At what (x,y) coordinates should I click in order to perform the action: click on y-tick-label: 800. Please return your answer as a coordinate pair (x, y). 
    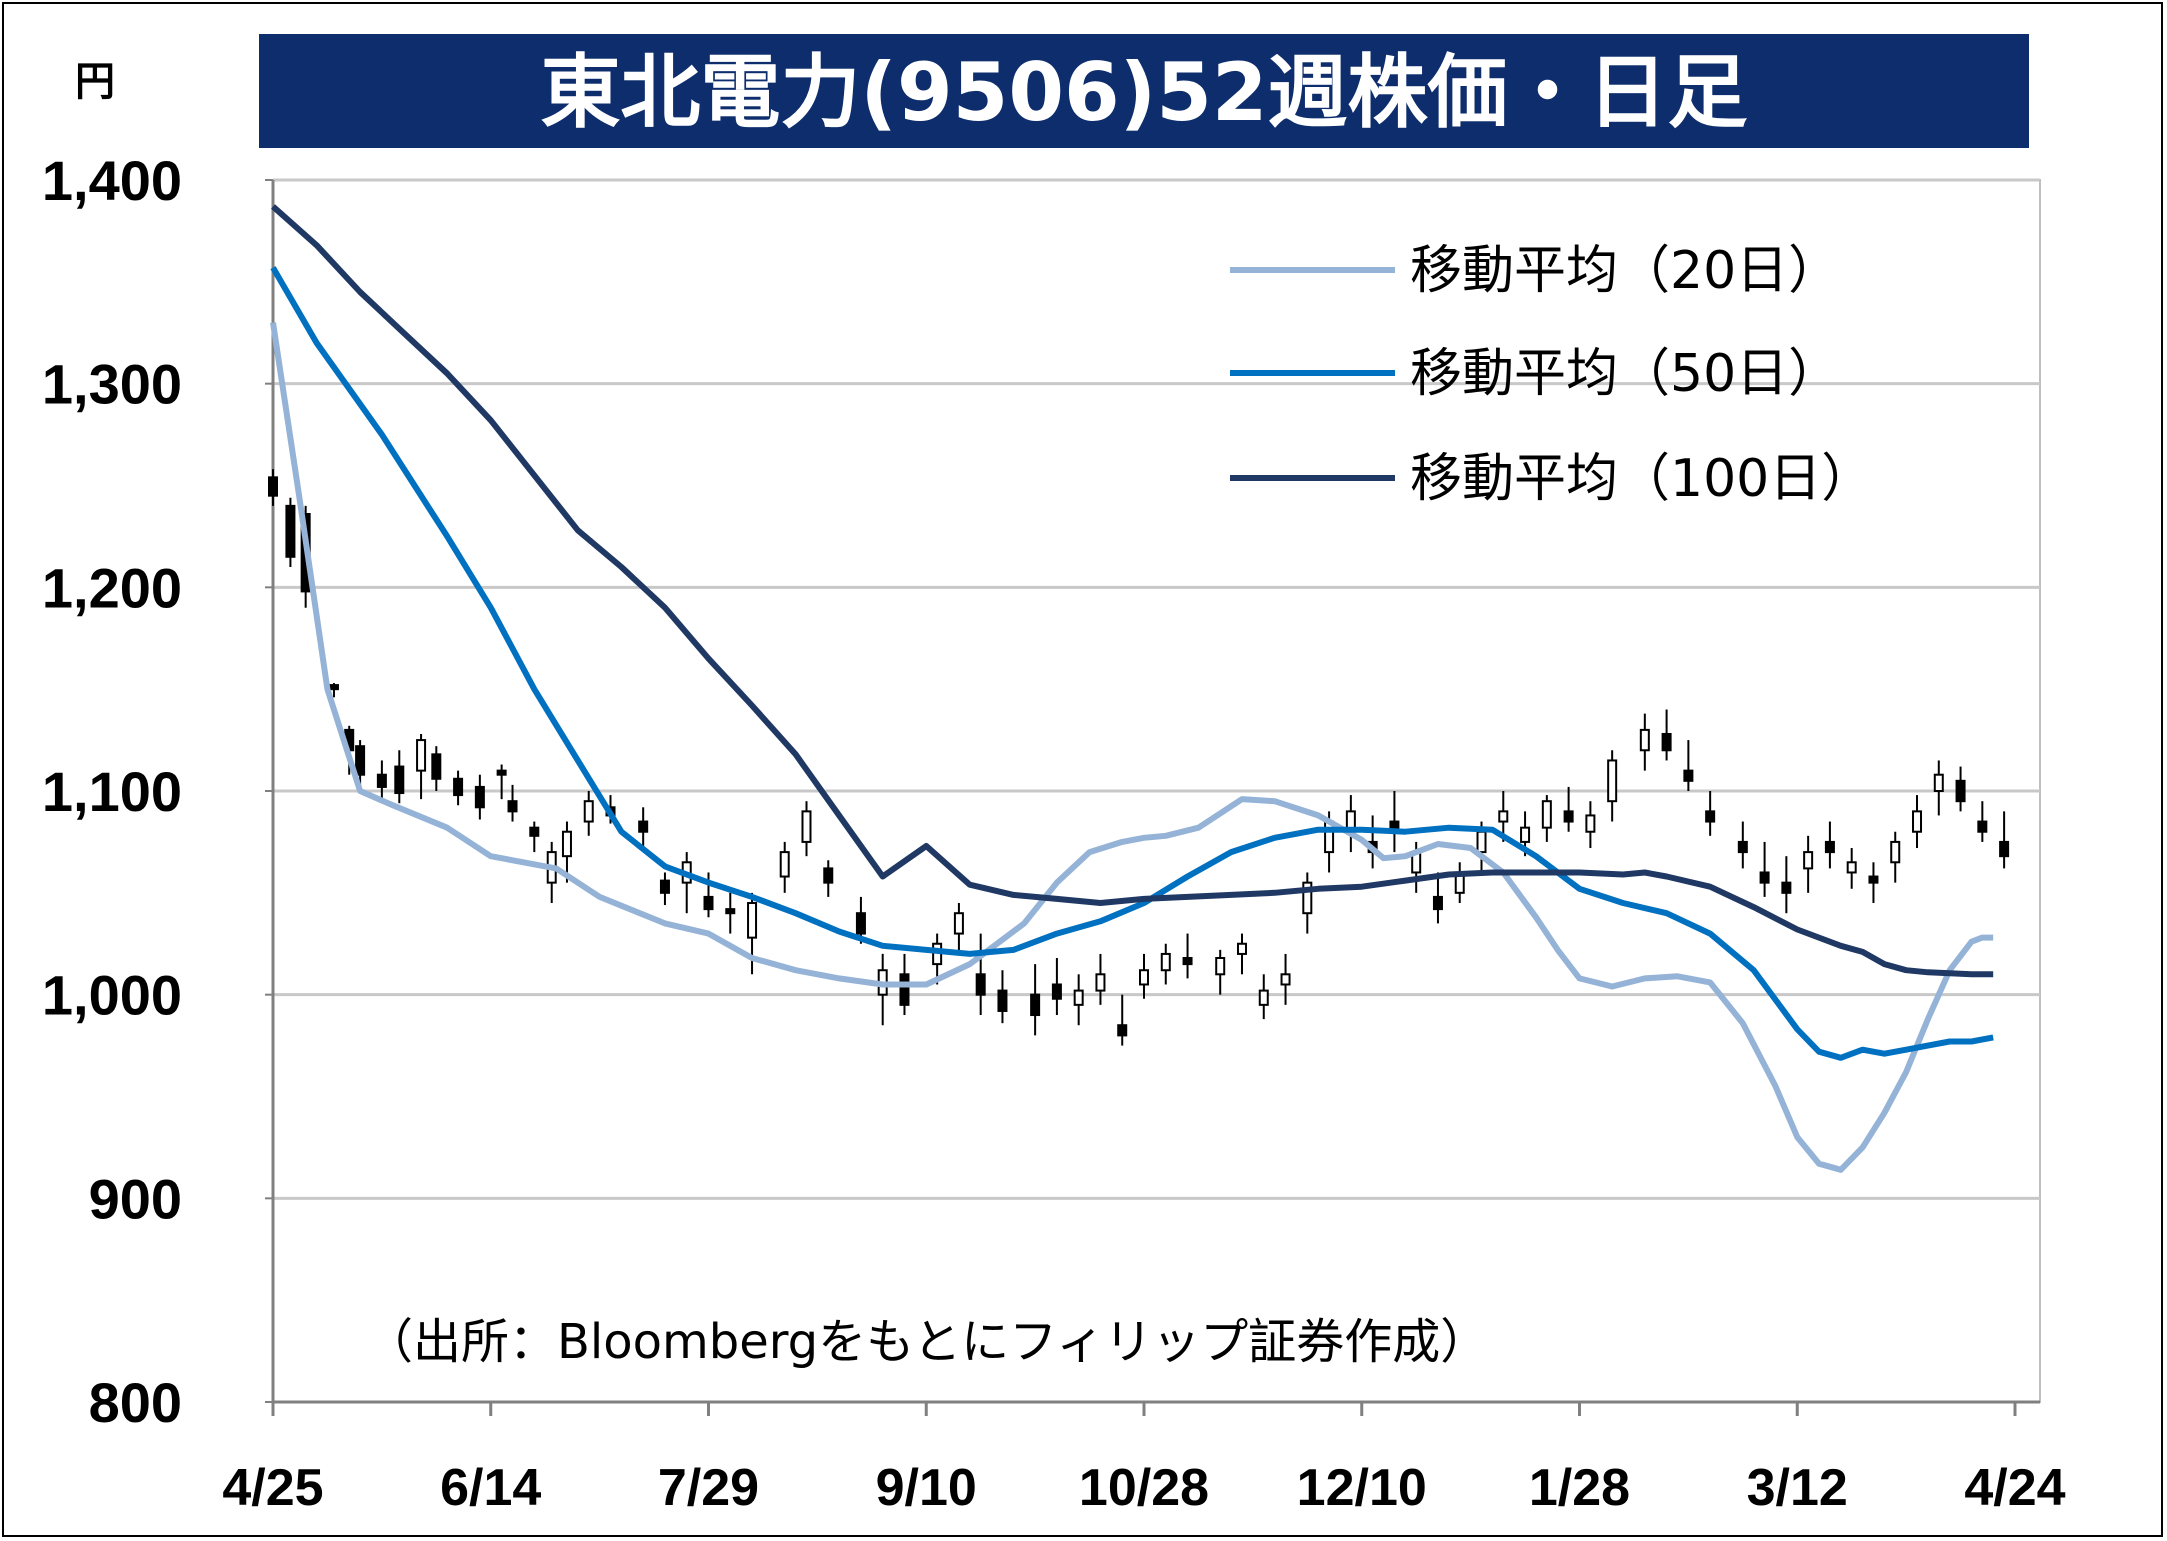
    Looking at the image, I should click on (135, 1402).